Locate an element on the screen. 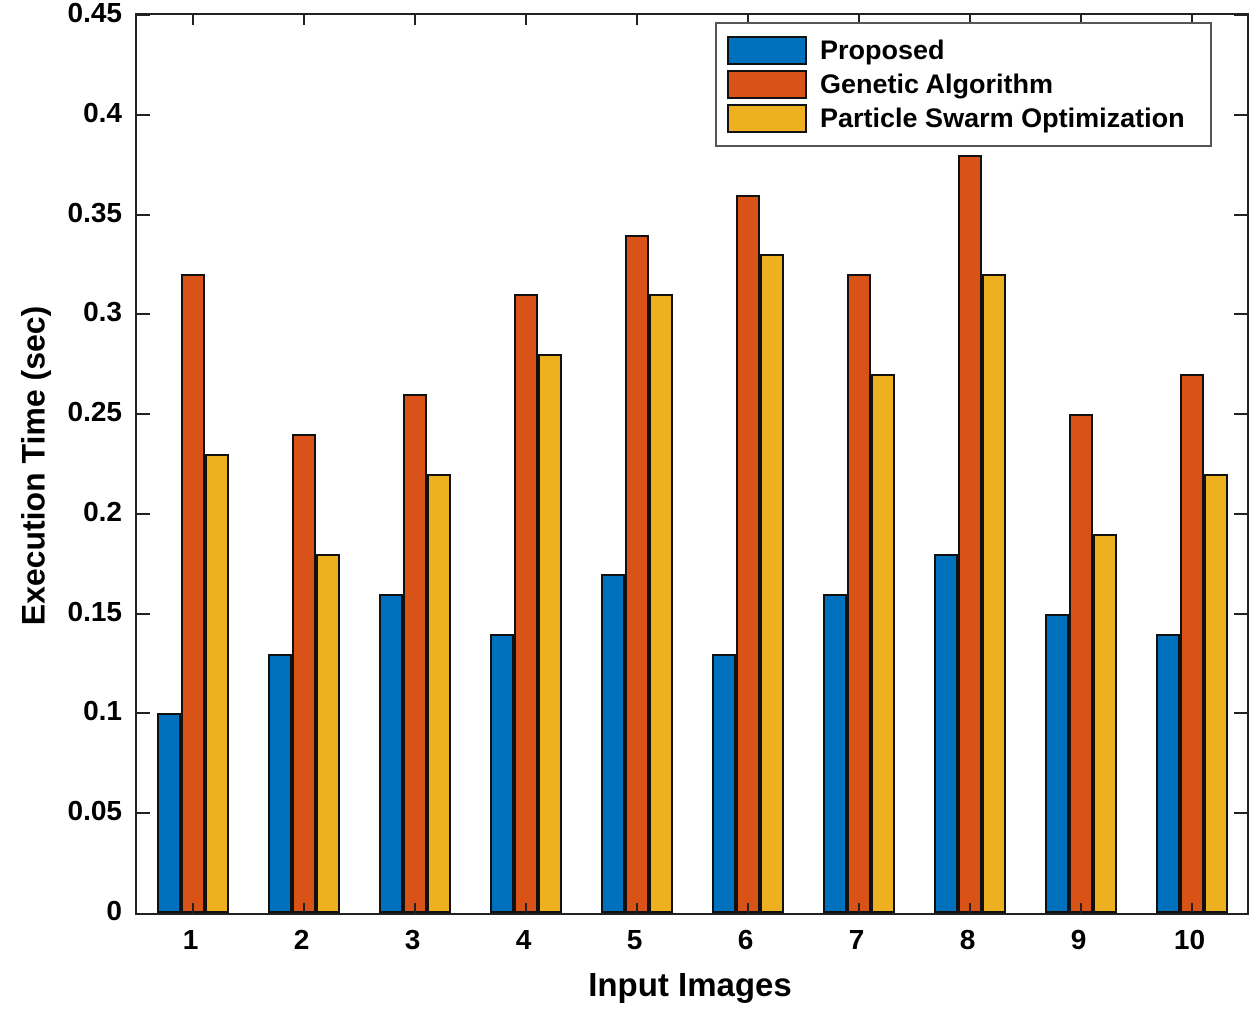 The height and width of the screenshot is (1014, 1255). legend-item: Proposed is located at coordinates (963, 50).